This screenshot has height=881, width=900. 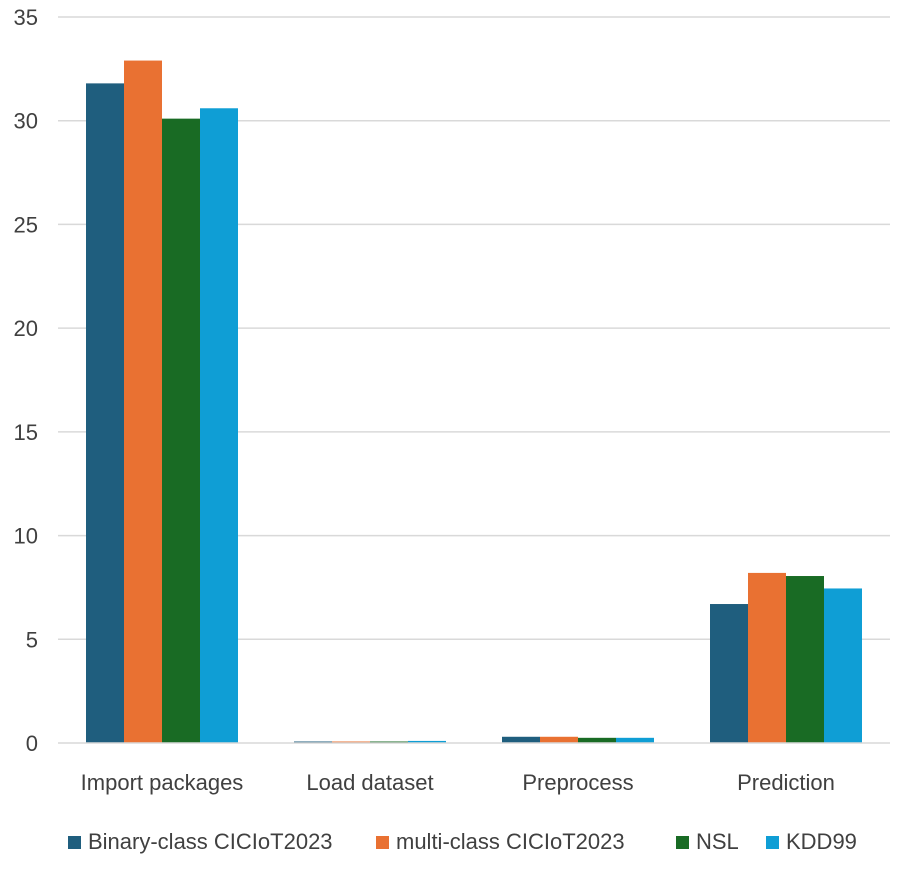 What do you see at coordinates (427, 741) in the screenshot?
I see `bar-load-dataset-kdd99` at bounding box center [427, 741].